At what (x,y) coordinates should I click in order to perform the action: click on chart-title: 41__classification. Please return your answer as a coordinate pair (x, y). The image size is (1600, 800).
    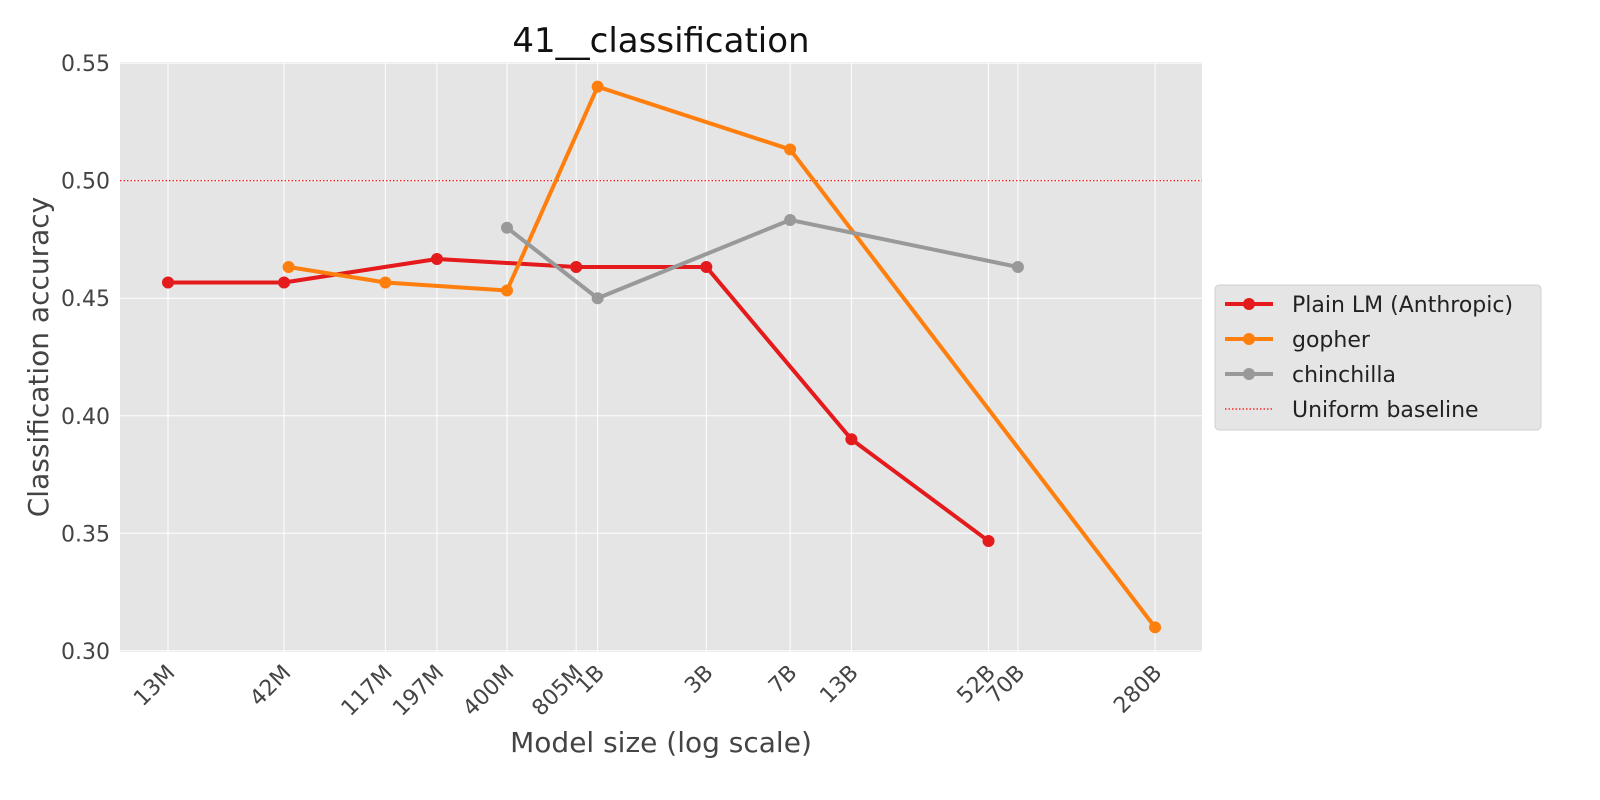
    Looking at the image, I should click on (660, 41).